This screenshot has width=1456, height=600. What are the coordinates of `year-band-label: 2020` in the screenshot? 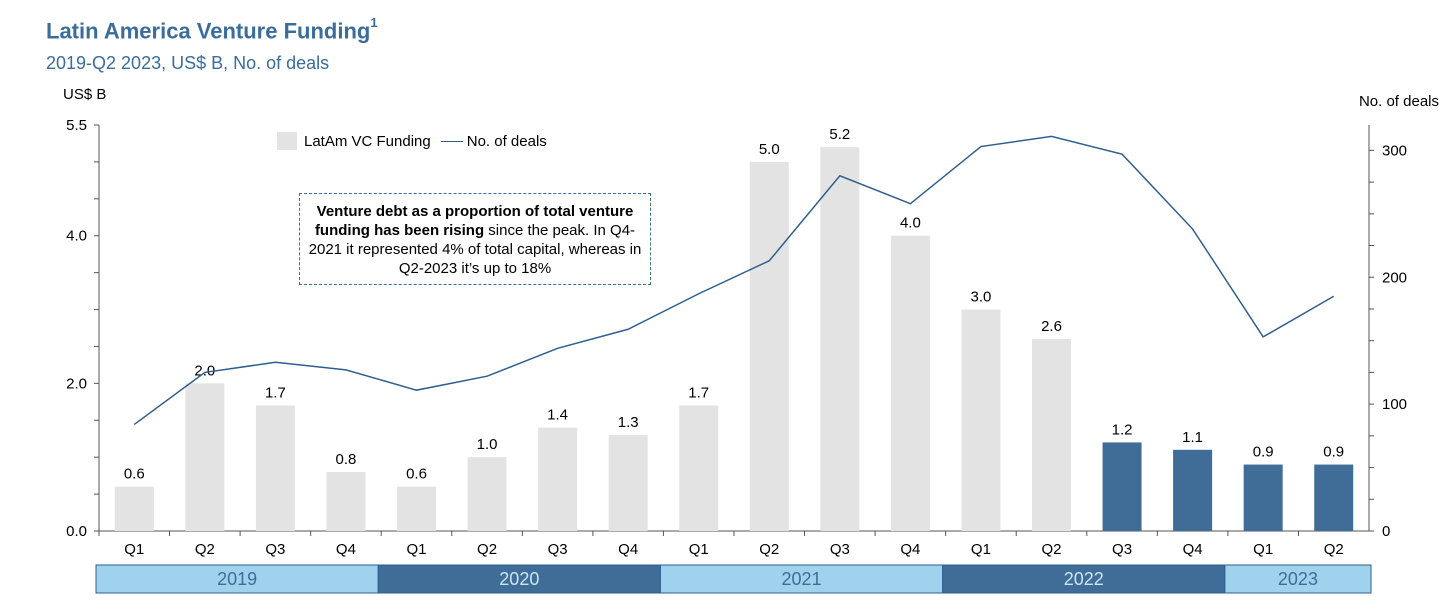 It's located at (519, 579).